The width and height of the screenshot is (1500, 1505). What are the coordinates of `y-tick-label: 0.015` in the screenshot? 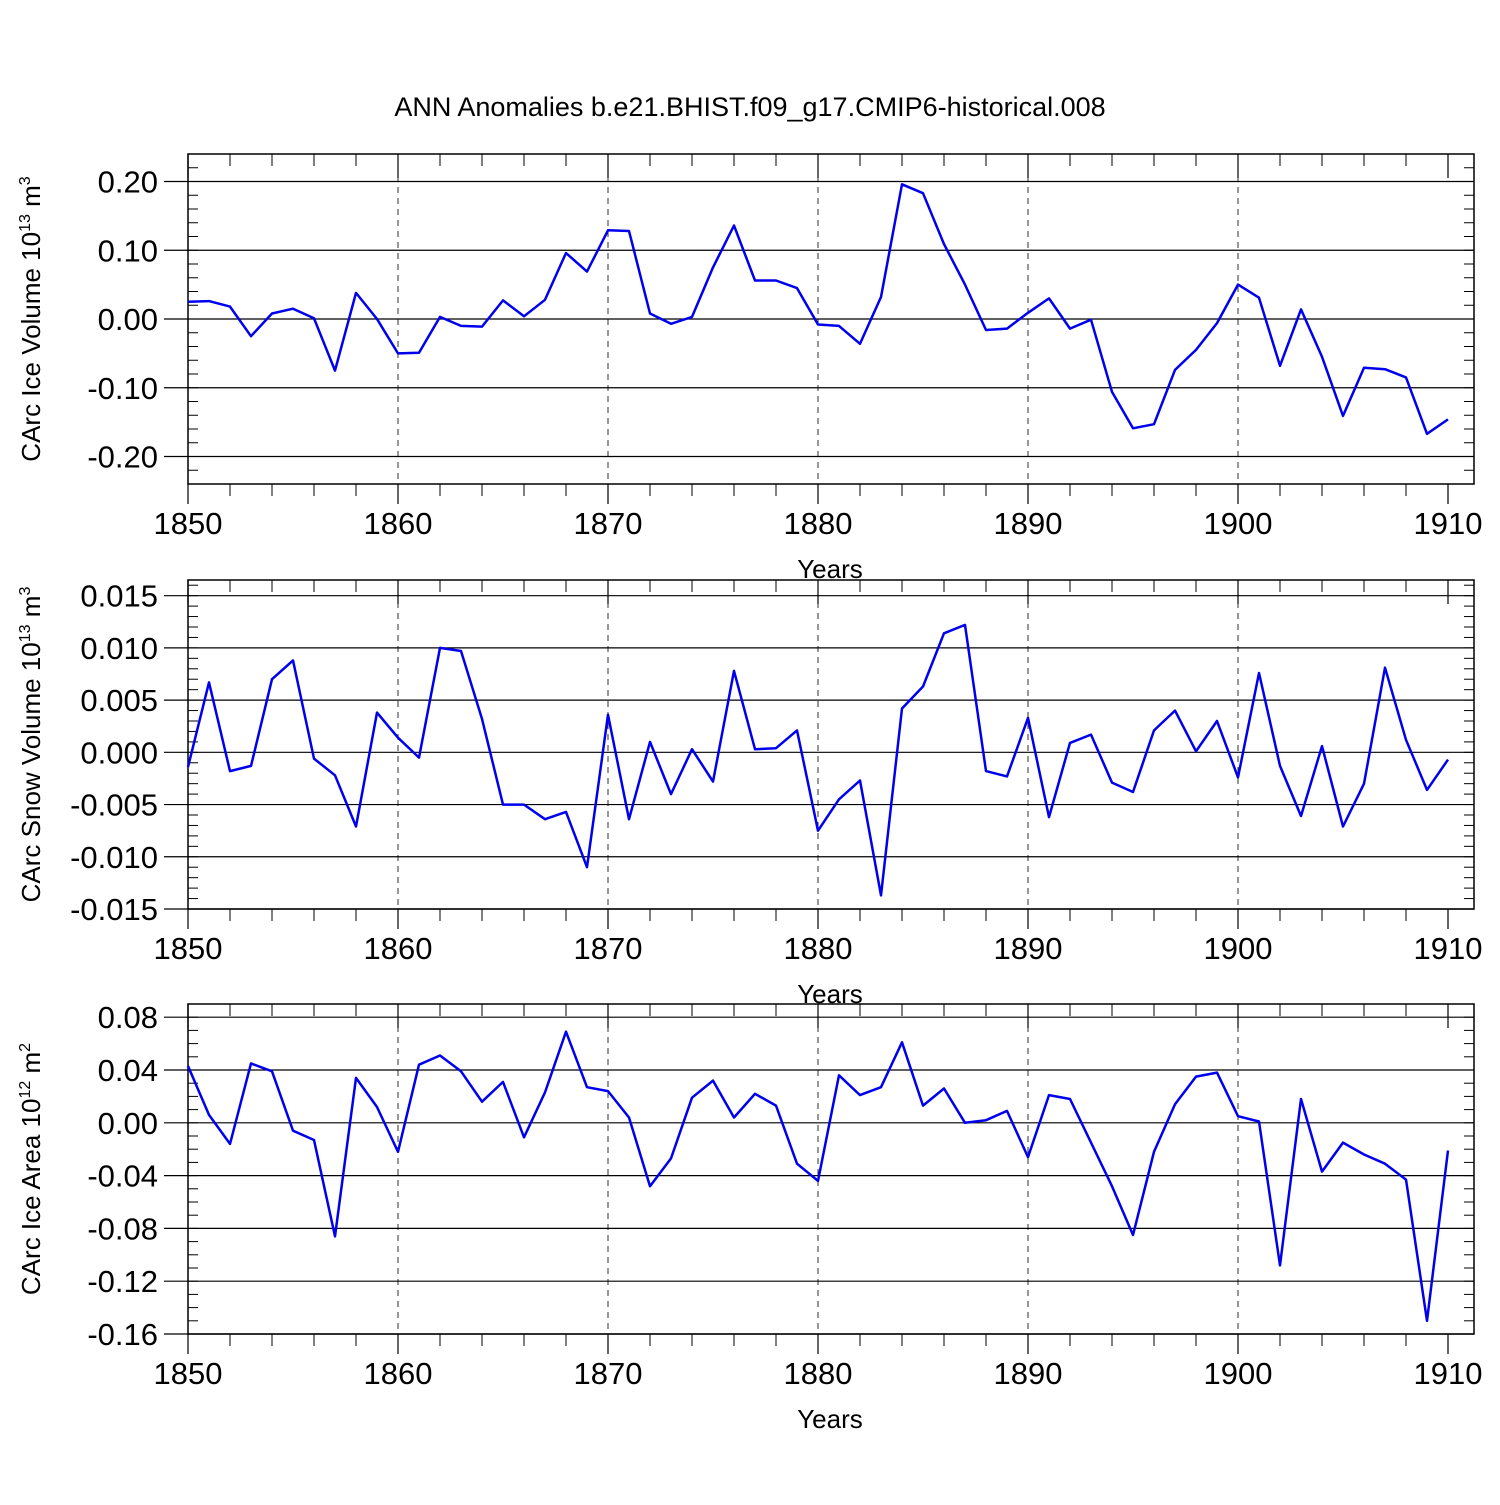 It's located at (119, 596).